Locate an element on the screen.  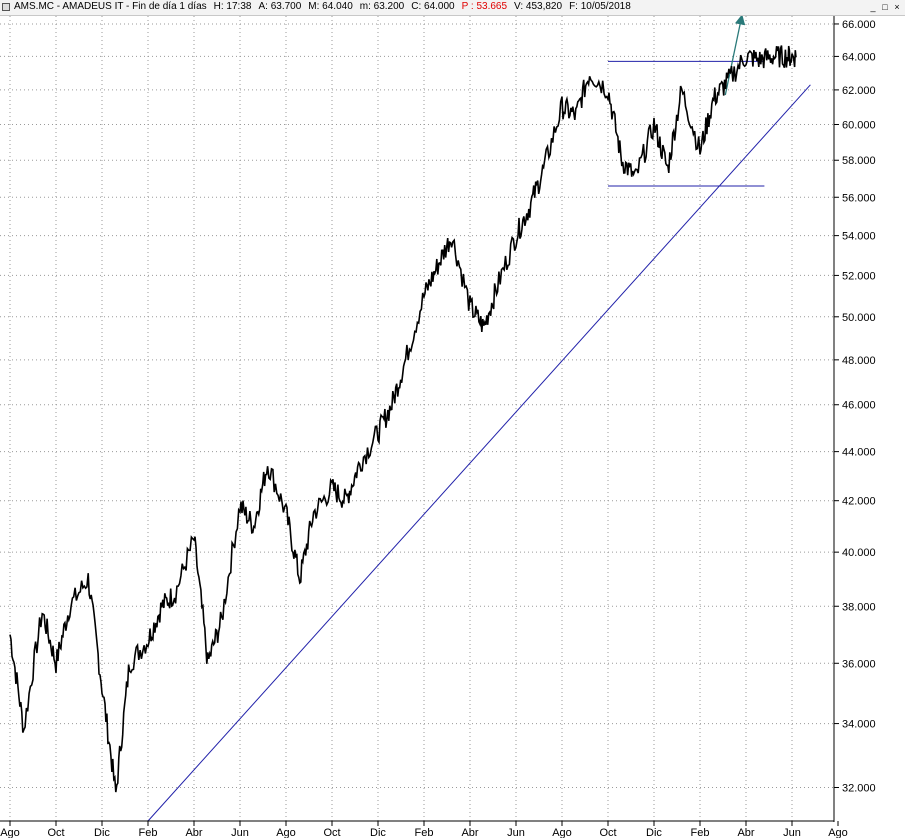
y-tick-label: 62.000 is located at coordinates (859, 91).